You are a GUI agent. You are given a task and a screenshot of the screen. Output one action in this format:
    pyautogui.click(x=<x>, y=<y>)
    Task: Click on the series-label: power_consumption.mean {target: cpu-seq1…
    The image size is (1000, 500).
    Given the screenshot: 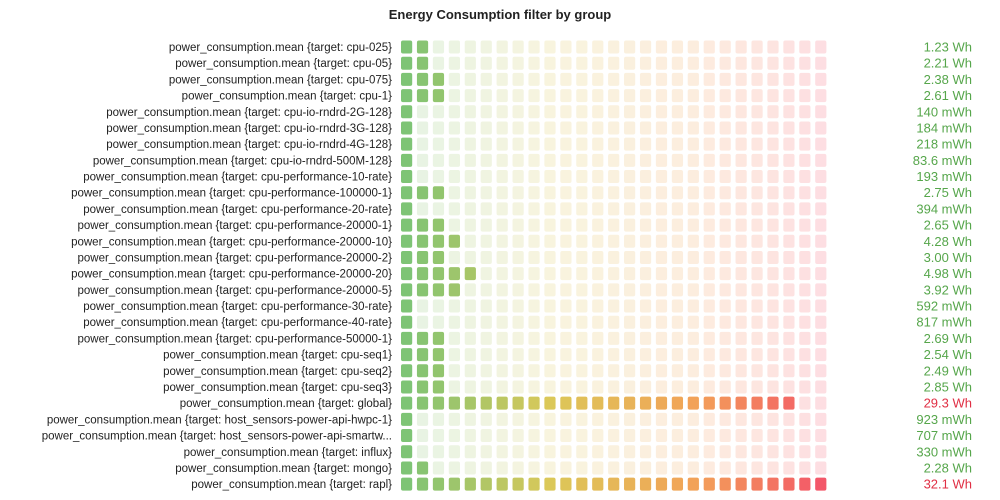 What is the action you would take?
    pyautogui.click(x=277, y=356)
    